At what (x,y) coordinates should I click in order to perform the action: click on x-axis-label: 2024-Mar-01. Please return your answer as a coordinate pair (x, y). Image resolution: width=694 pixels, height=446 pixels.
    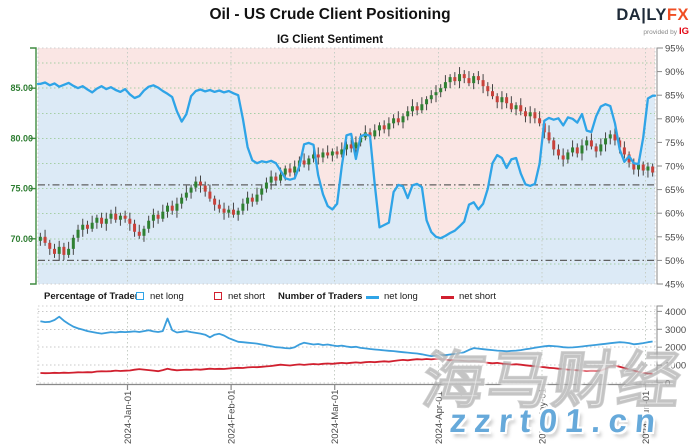
    Looking at the image, I should click on (335, 417).